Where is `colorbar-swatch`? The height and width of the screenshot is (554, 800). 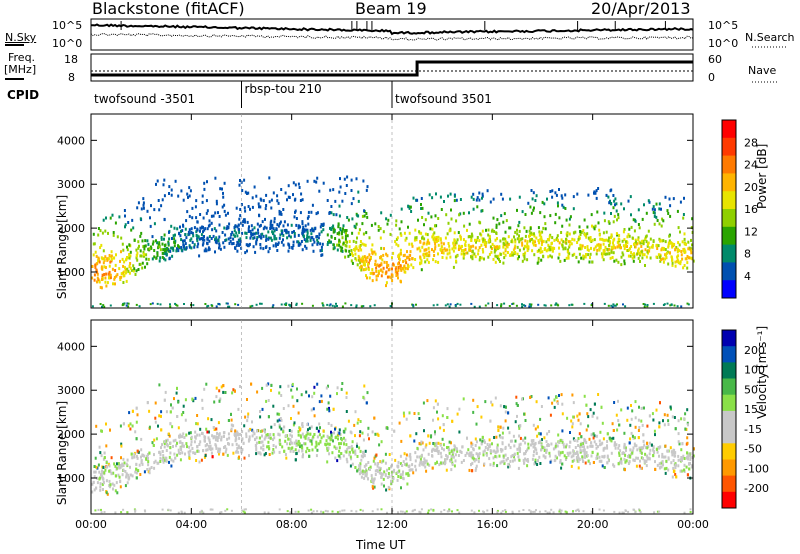
colorbar-swatch is located at coordinates (729, 236).